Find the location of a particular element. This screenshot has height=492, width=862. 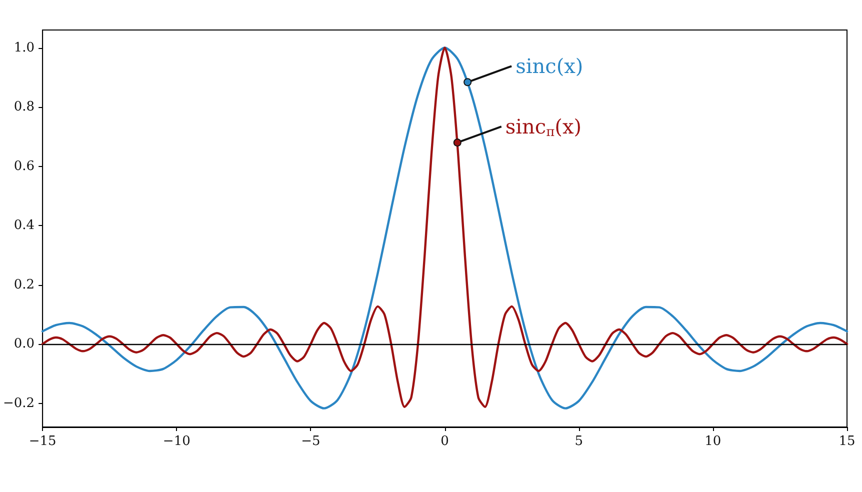

x-tick-label: −5 is located at coordinates (310, 441).